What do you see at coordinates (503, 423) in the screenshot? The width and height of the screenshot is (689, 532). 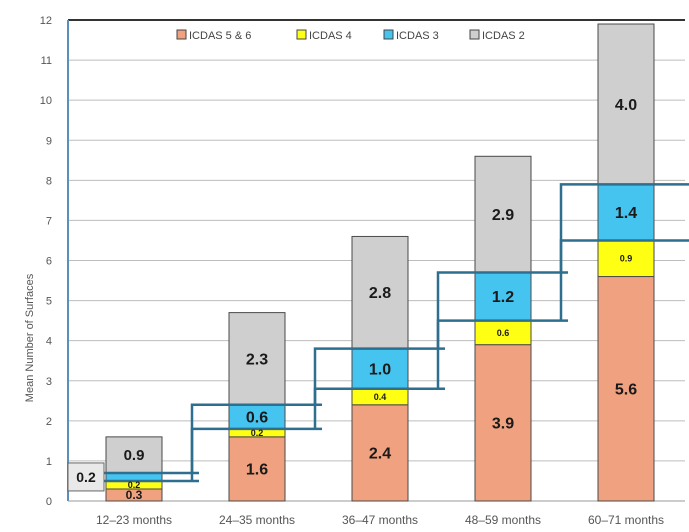 I see `data-label-icdas-5-6: 3.9` at bounding box center [503, 423].